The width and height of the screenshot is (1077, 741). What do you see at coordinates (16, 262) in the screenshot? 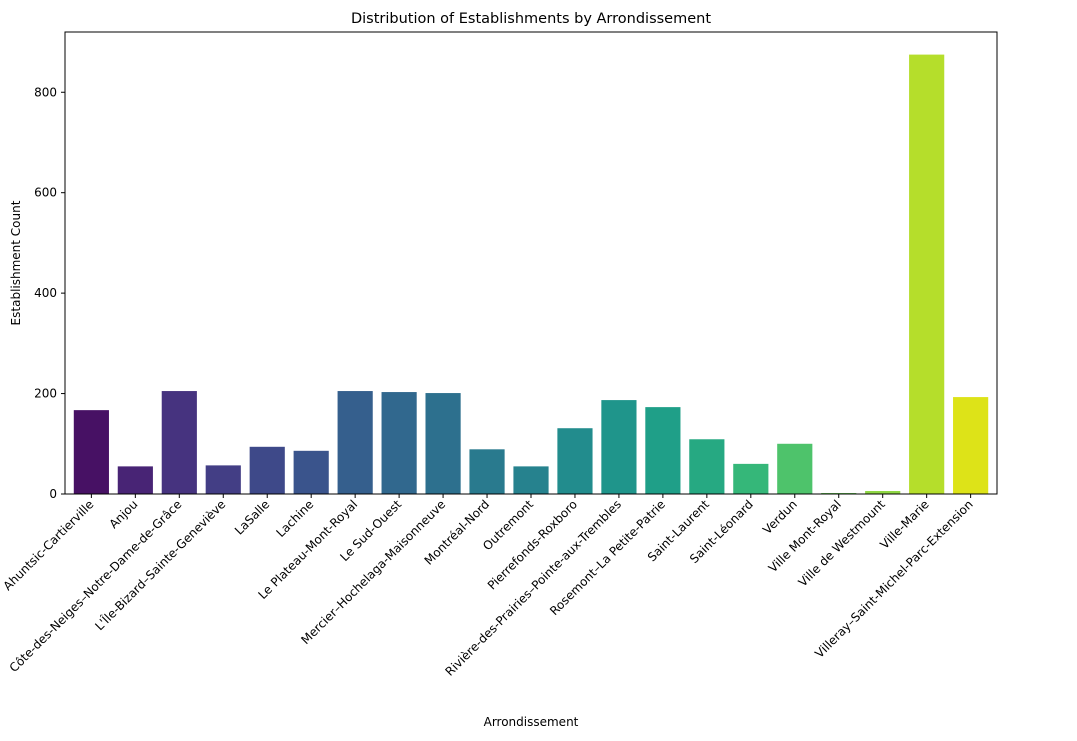
I see `y-axis-title: Establishment Count` at bounding box center [16, 262].